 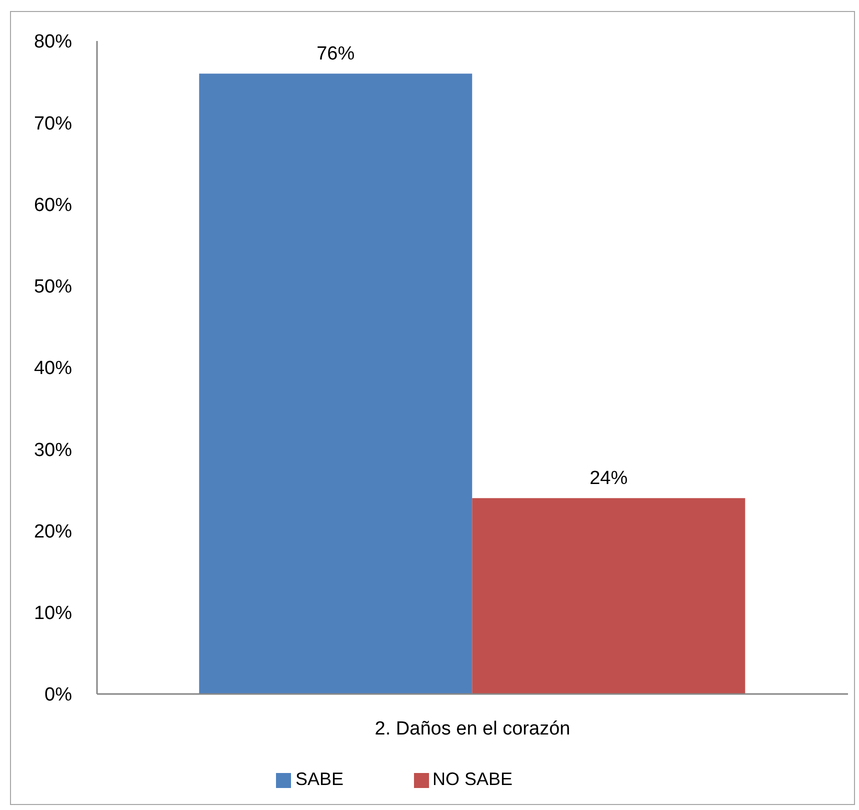 What do you see at coordinates (335, 54) in the screenshot?
I see `data-label: 76%` at bounding box center [335, 54].